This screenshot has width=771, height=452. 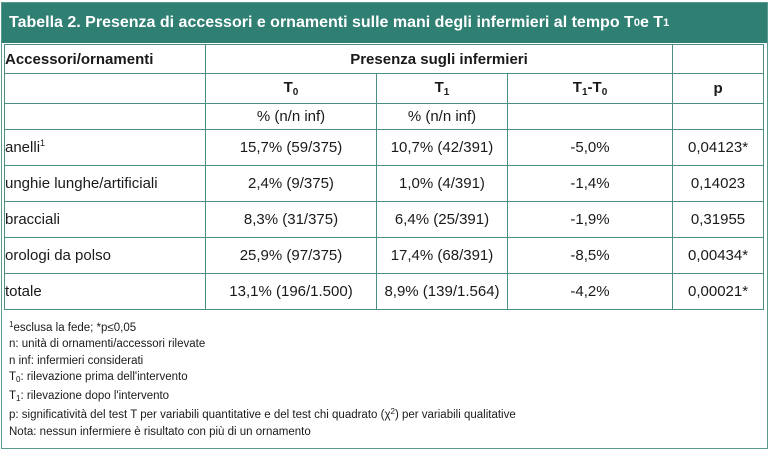 What do you see at coordinates (590, 183) in the screenshot?
I see `row-diff: -1,4%` at bounding box center [590, 183].